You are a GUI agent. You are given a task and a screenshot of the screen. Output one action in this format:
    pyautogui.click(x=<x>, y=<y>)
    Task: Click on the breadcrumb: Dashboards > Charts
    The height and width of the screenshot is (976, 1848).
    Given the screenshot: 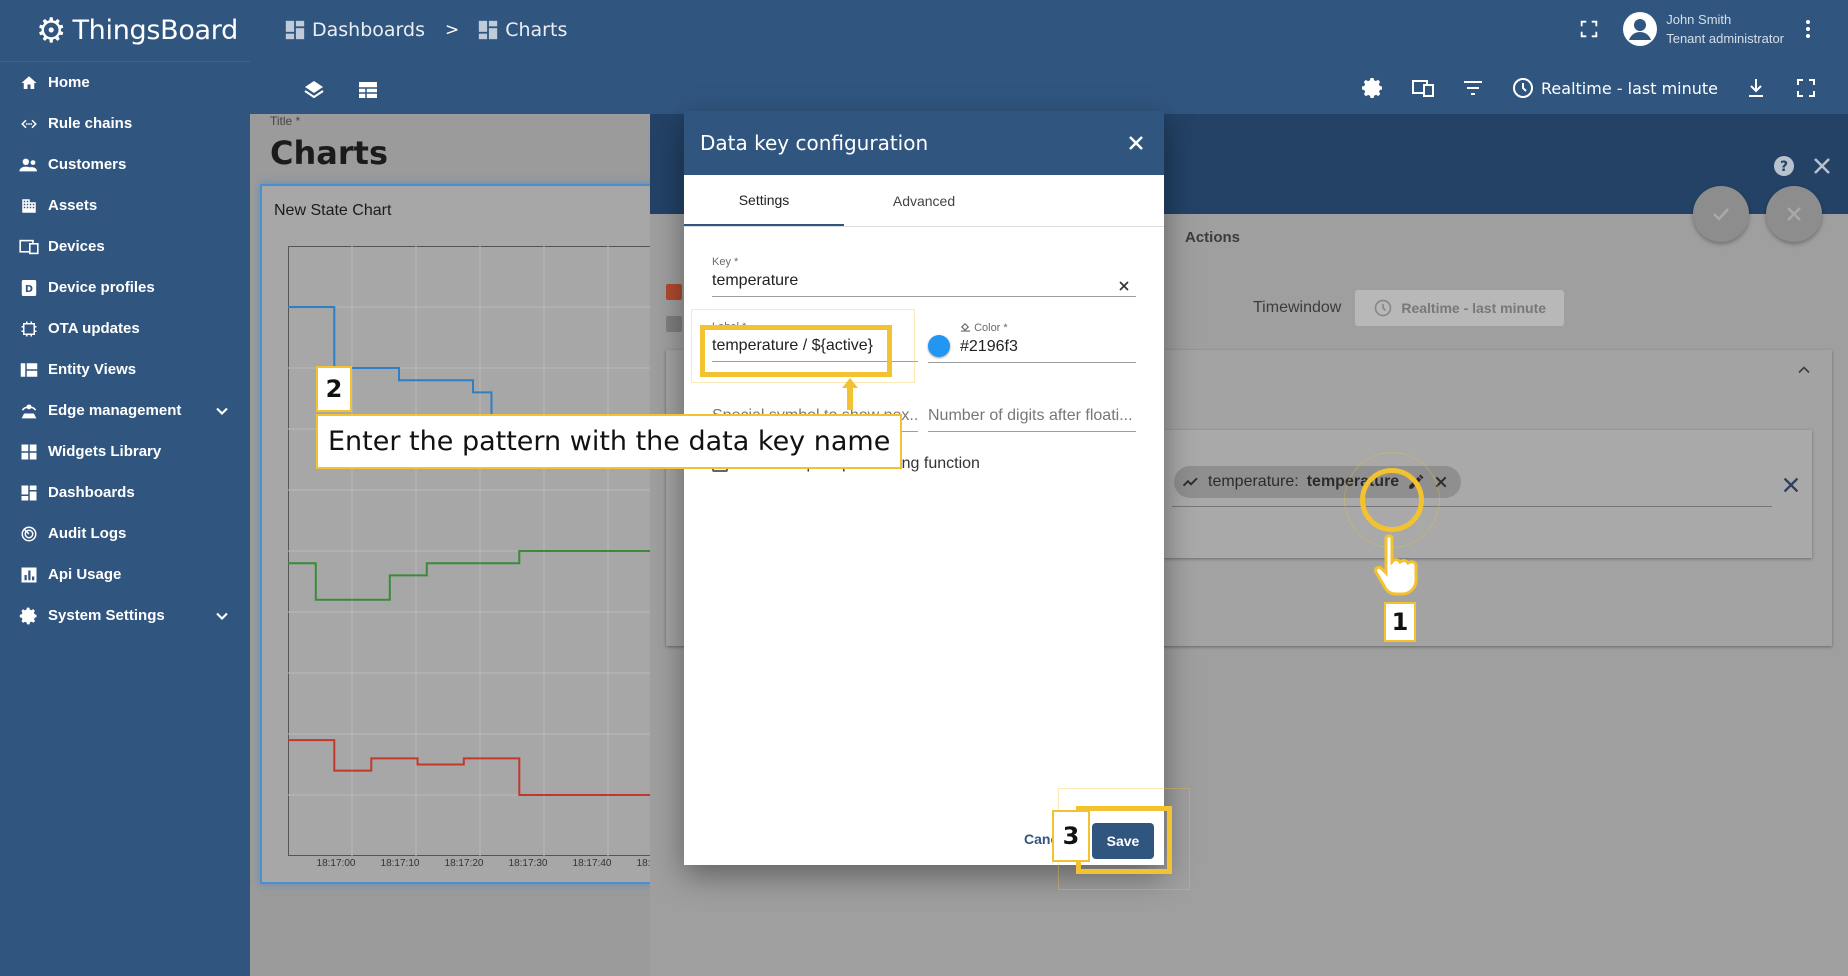 What is the action you would take?
    pyautogui.click(x=425, y=30)
    